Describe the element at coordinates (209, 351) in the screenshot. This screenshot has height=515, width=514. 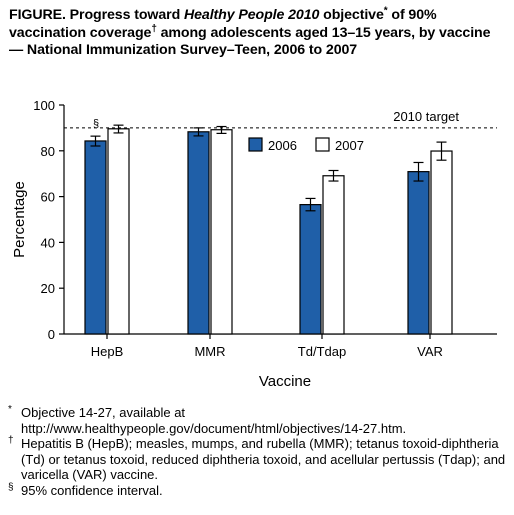
I see `x-tick-label: MMR` at that location.